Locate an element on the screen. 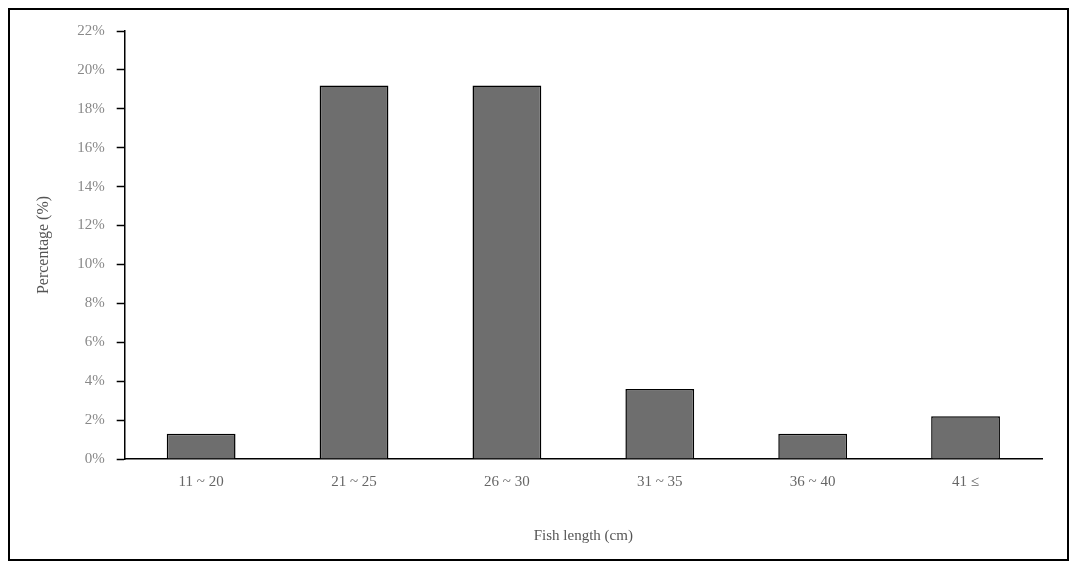 The width and height of the screenshot is (1083, 573). x-tick-label: 36 ~ 40 is located at coordinates (812, 480).